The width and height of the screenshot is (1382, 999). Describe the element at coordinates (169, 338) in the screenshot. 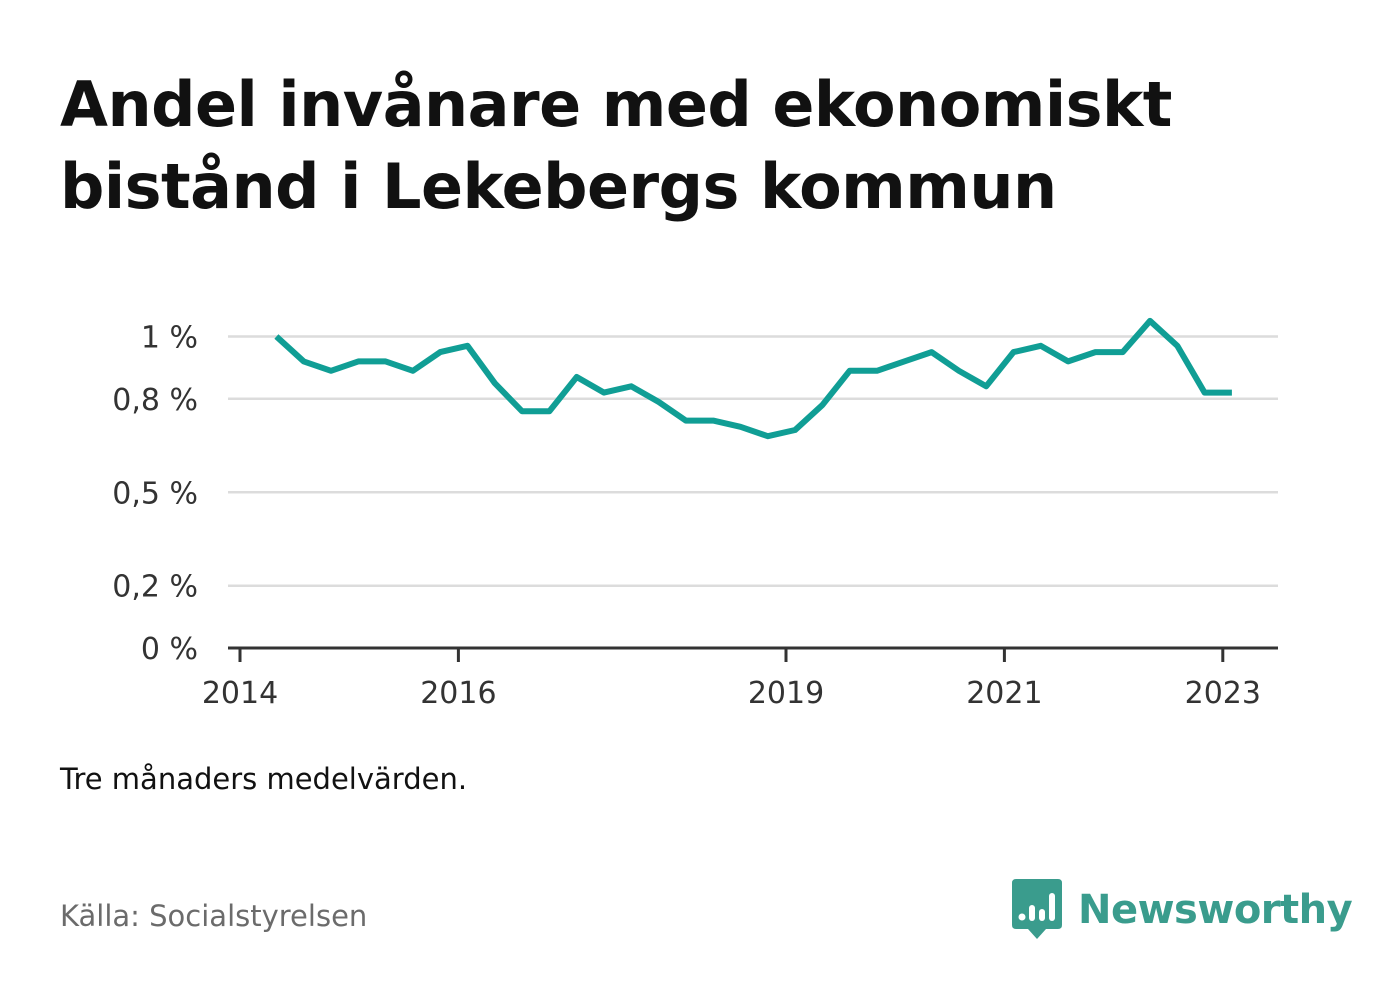

I see `y-tick-label: 1 %` at that location.